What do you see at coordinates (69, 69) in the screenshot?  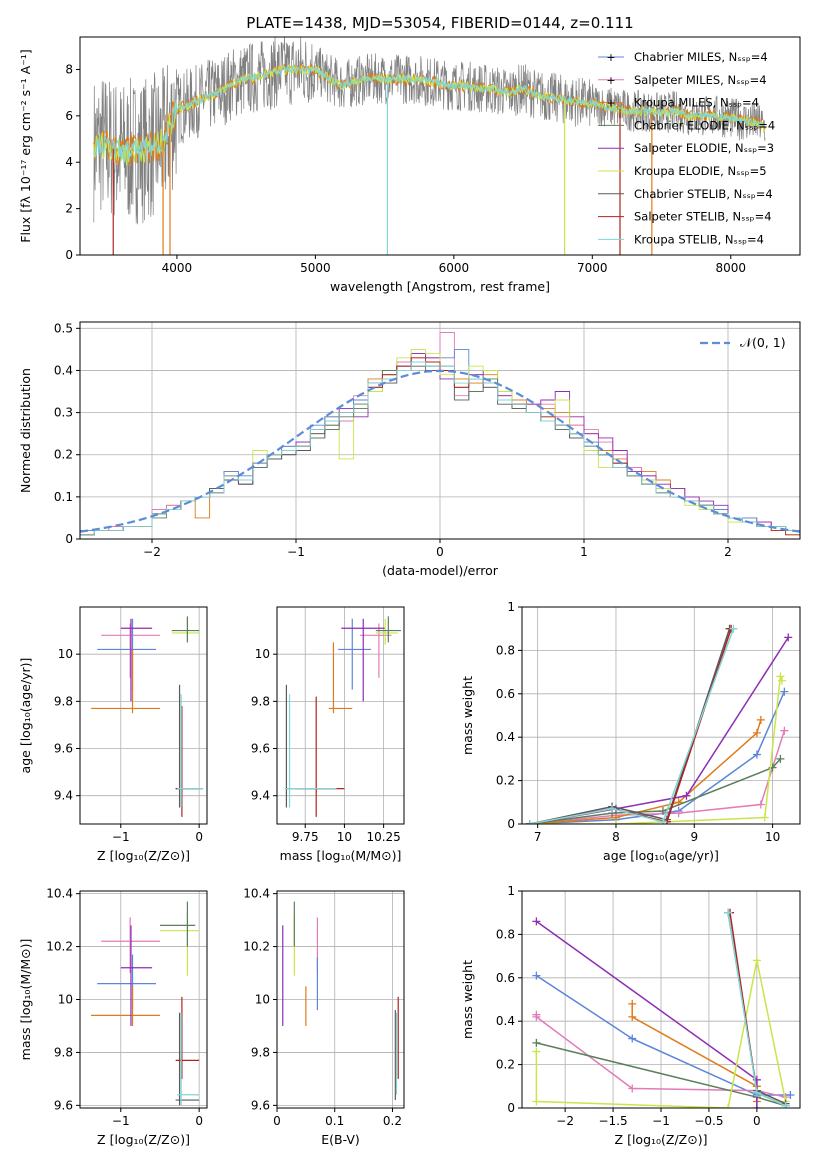 I see `y-tick-label: 8` at bounding box center [69, 69].